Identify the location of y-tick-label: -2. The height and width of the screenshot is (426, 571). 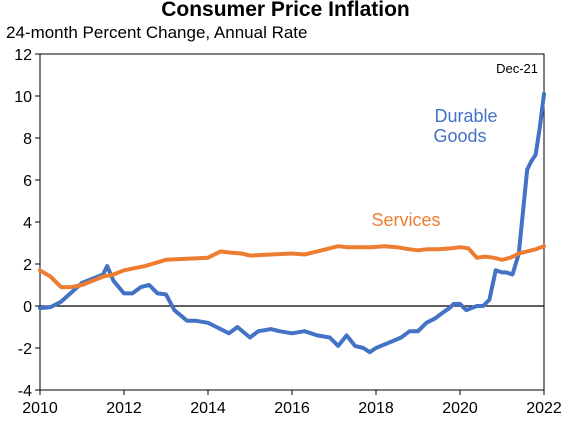
(25, 349).